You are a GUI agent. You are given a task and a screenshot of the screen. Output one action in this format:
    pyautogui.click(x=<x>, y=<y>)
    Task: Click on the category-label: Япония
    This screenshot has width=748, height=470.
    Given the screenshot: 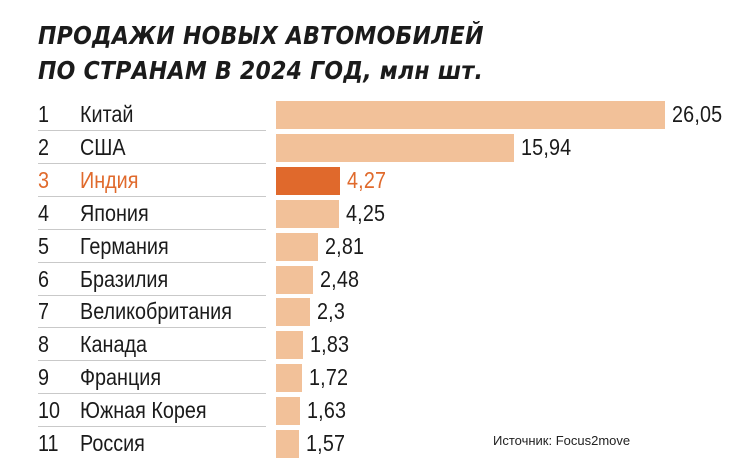 What is the action you would take?
    pyautogui.click(x=114, y=212)
    